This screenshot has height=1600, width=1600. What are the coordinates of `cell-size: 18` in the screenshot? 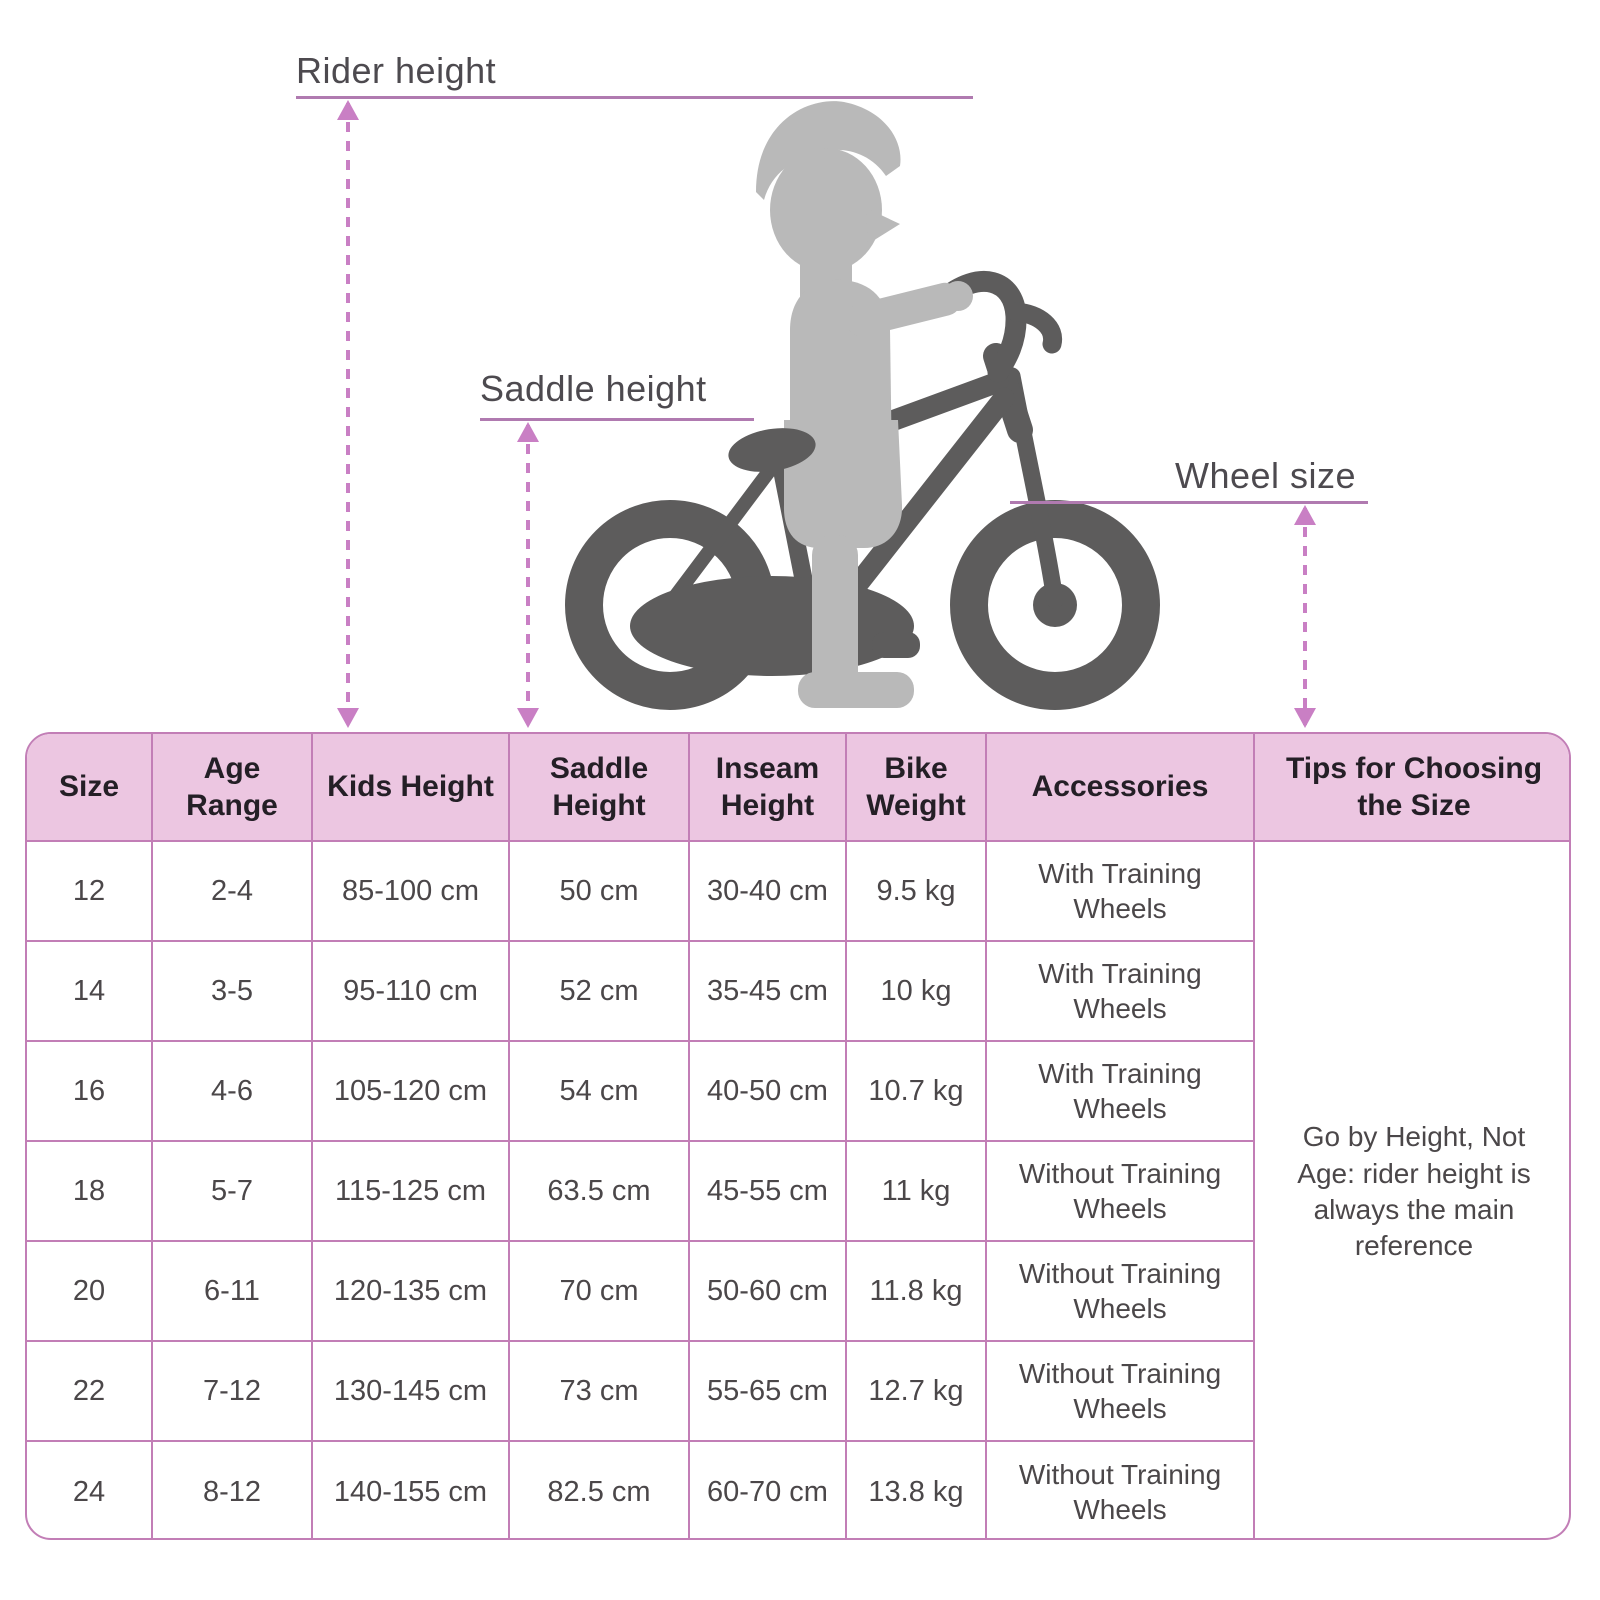 It's located at (90, 1192).